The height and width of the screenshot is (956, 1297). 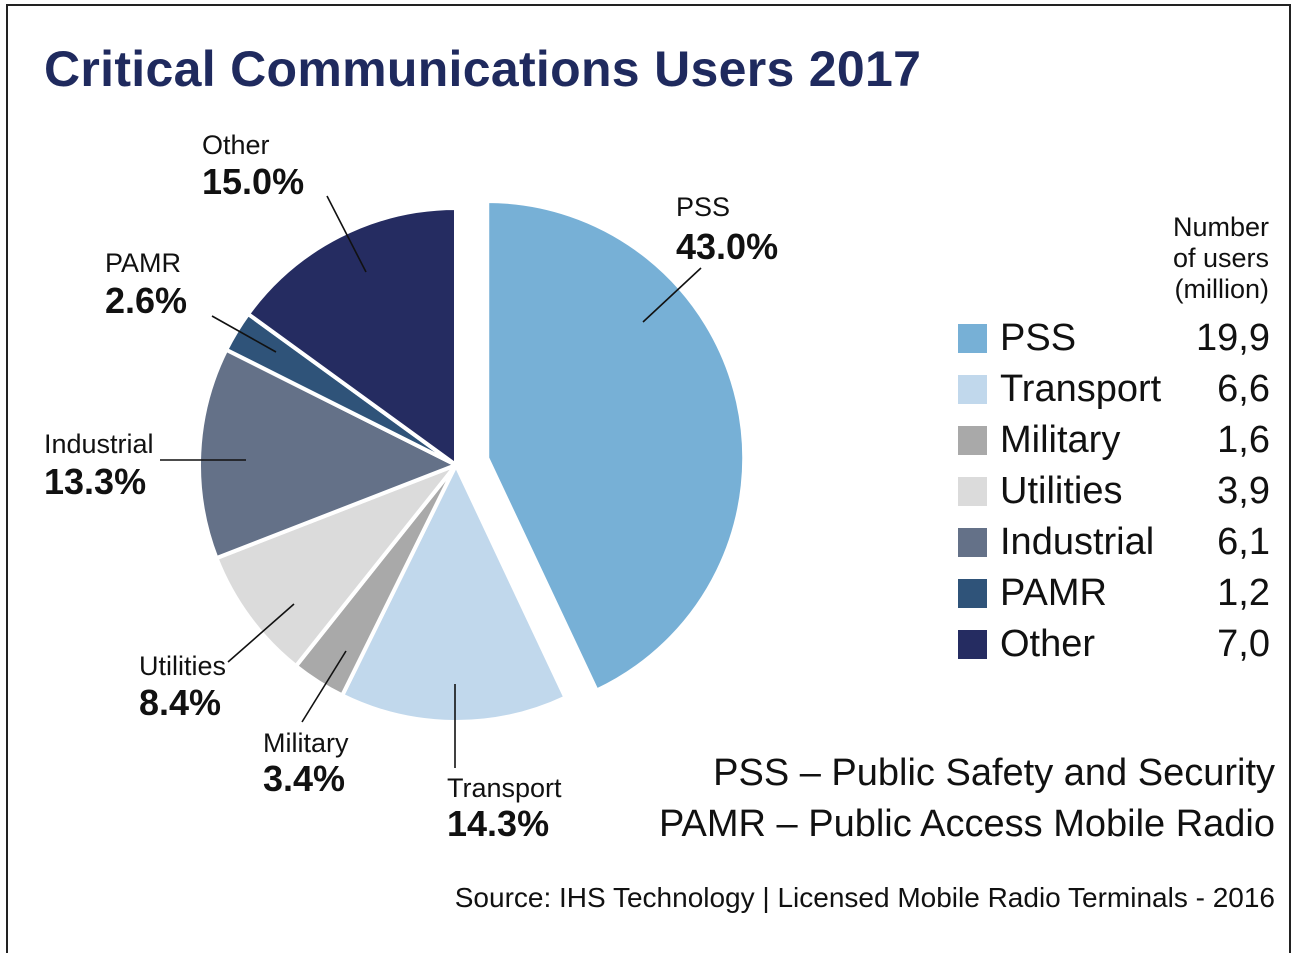 I want to click on legend-item-pss: PSS 19,9, so click(x=1114, y=341).